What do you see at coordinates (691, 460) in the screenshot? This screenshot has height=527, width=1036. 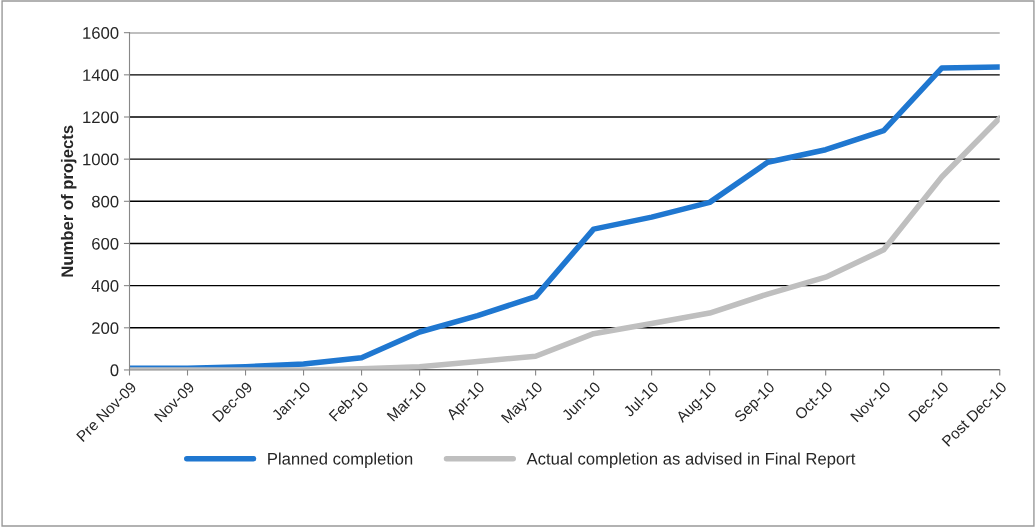 I see `legend-label: Actual completion as advised in Final Report` at bounding box center [691, 460].